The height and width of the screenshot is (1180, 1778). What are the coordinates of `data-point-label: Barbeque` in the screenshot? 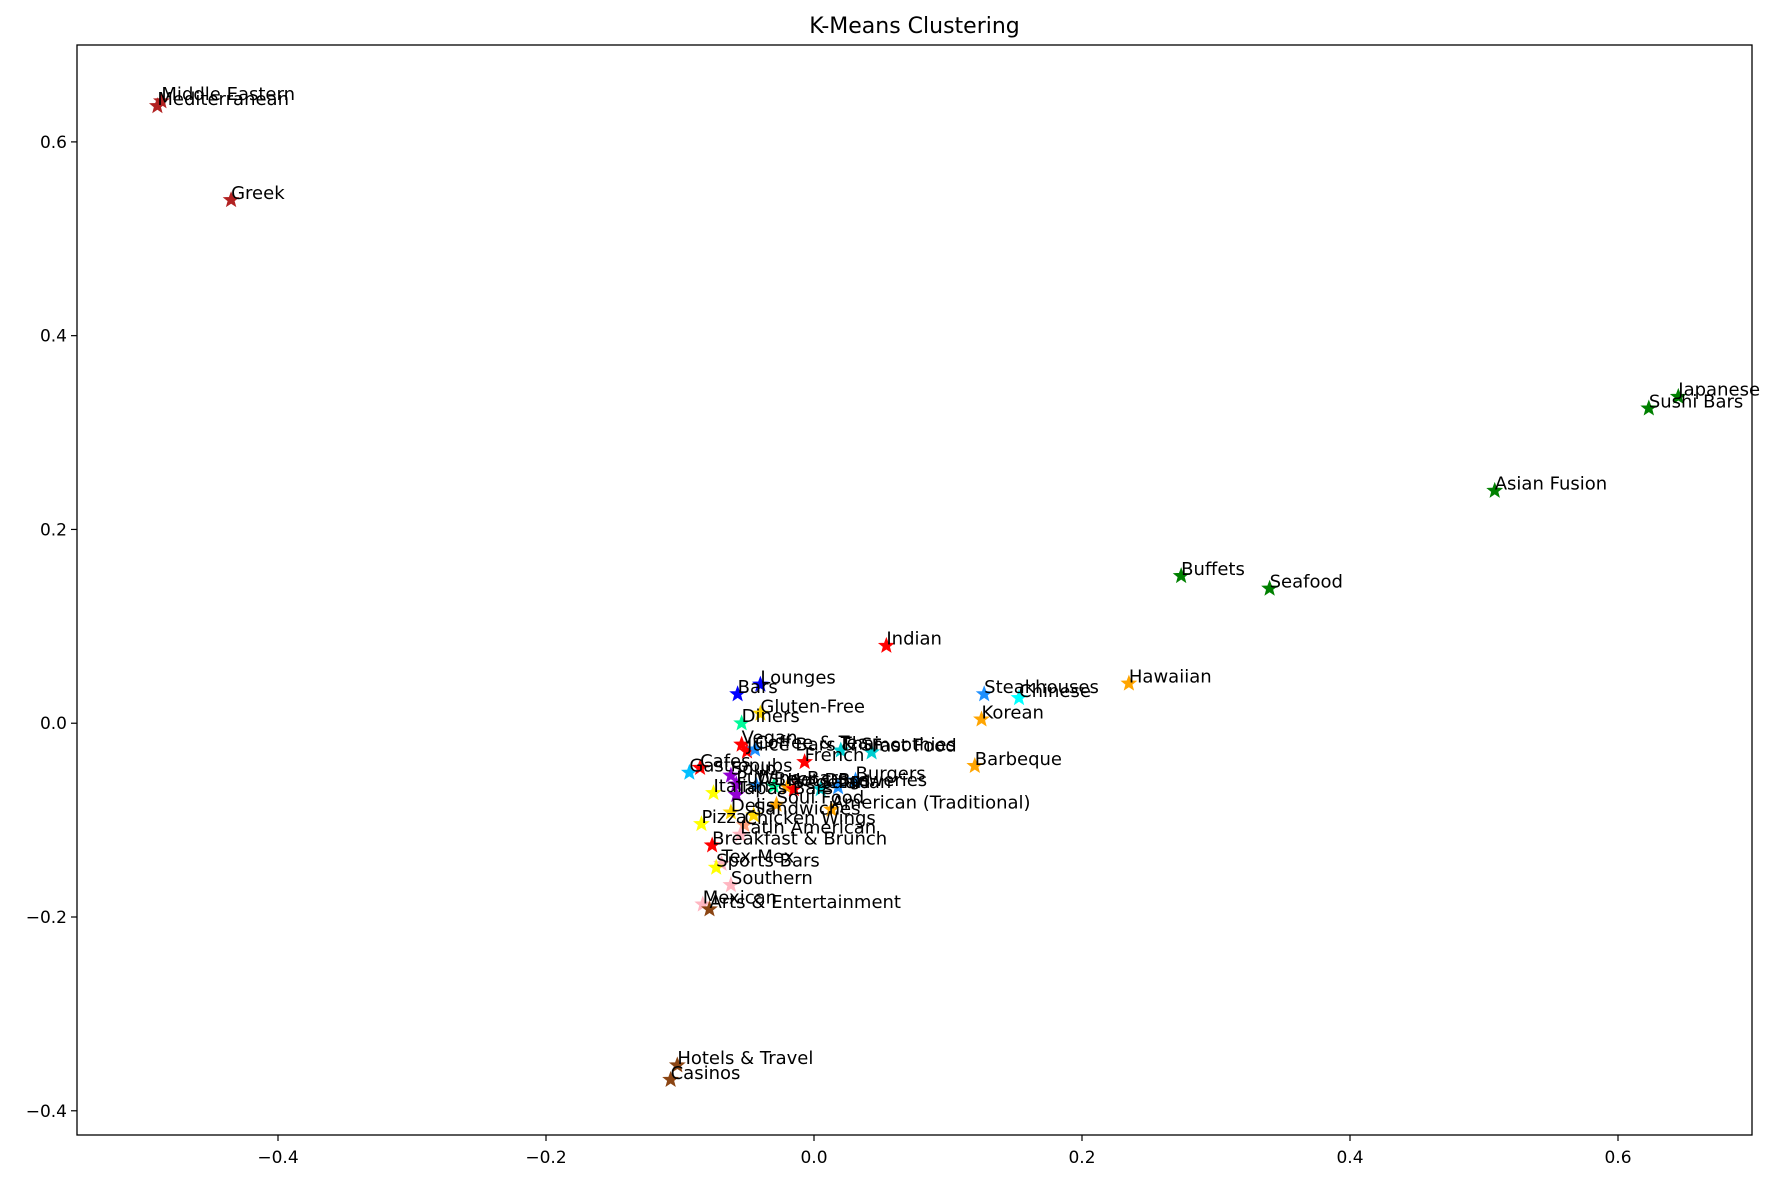 It's located at (1018, 759).